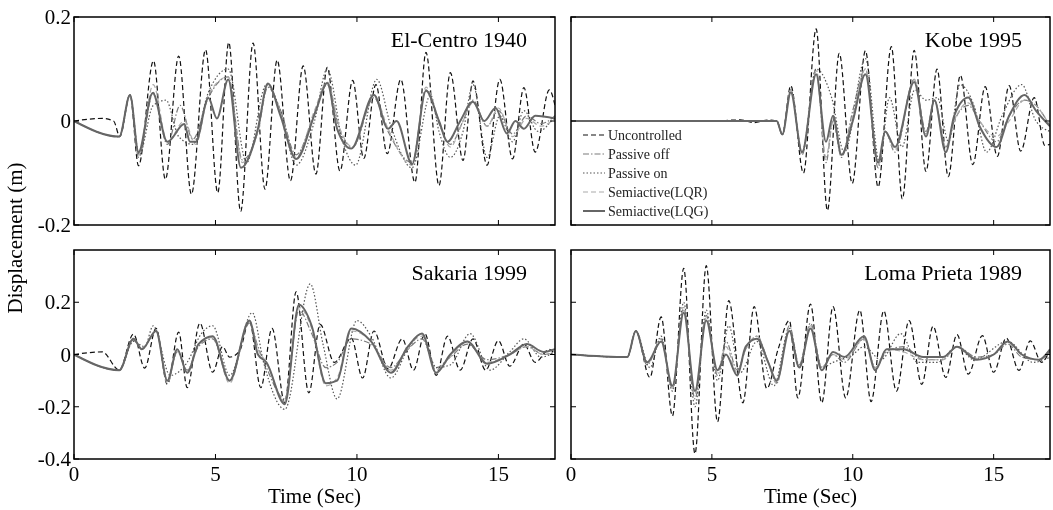 This screenshot has height=510, width=1053. Describe the element at coordinates (973, 39) in the screenshot. I see `text: Kobe 1995` at that location.